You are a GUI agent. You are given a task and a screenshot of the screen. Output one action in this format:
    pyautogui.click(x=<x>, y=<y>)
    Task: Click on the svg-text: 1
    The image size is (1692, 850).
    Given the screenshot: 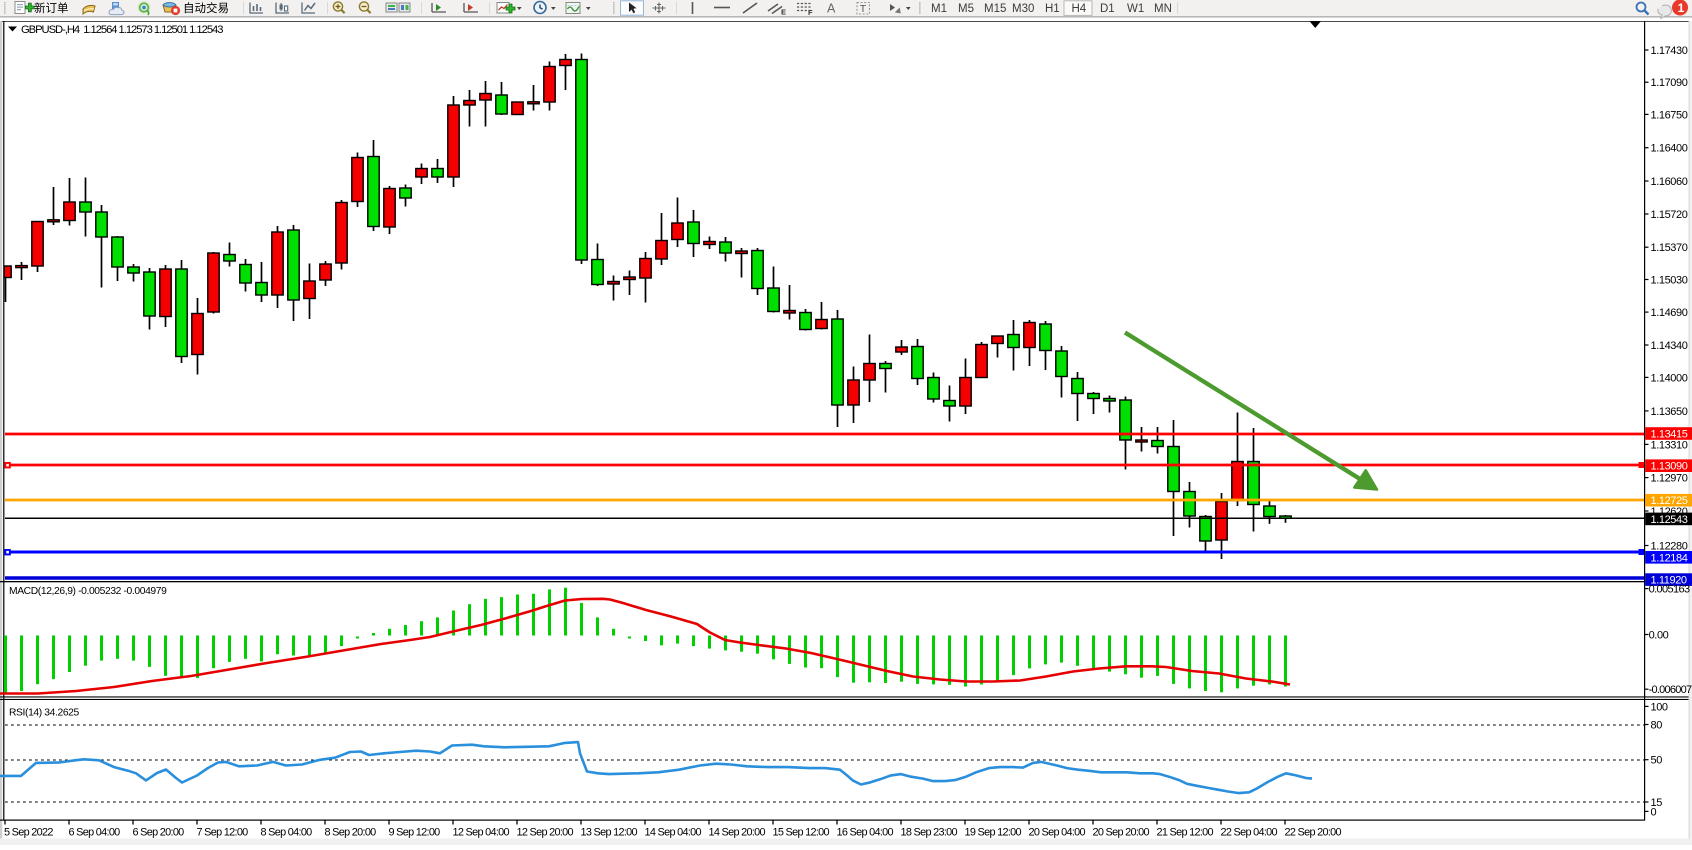 What is the action you would take?
    pyautogui.click(x=1681, y=8)
    